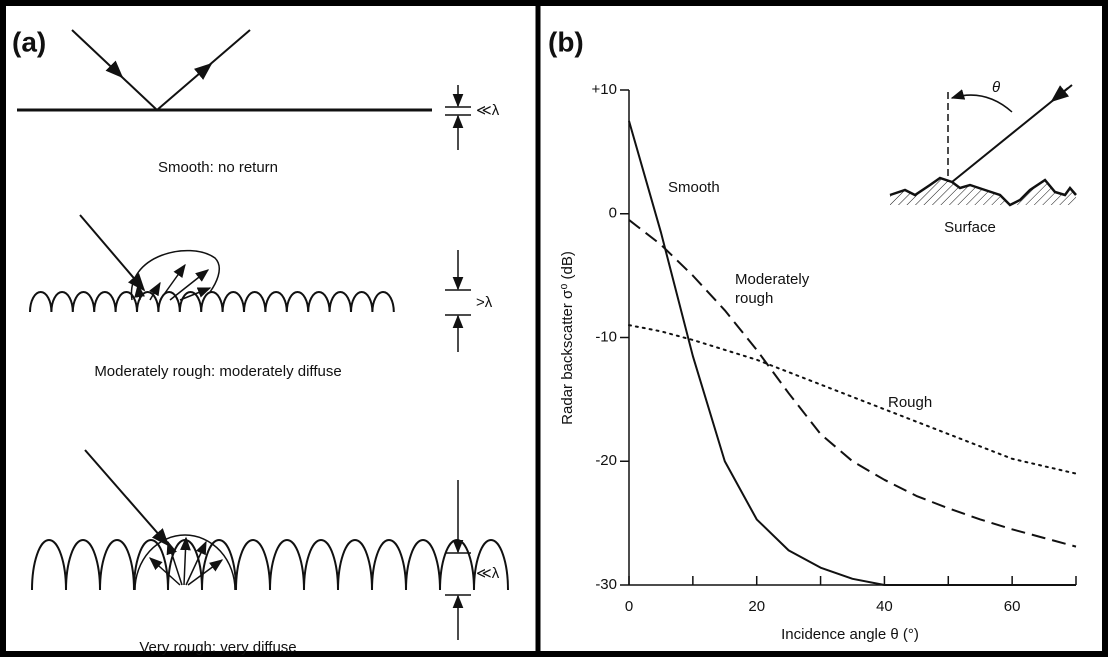 The image size is (1108, 657). I want to click on inset: θ Surface, so click(983, 157).